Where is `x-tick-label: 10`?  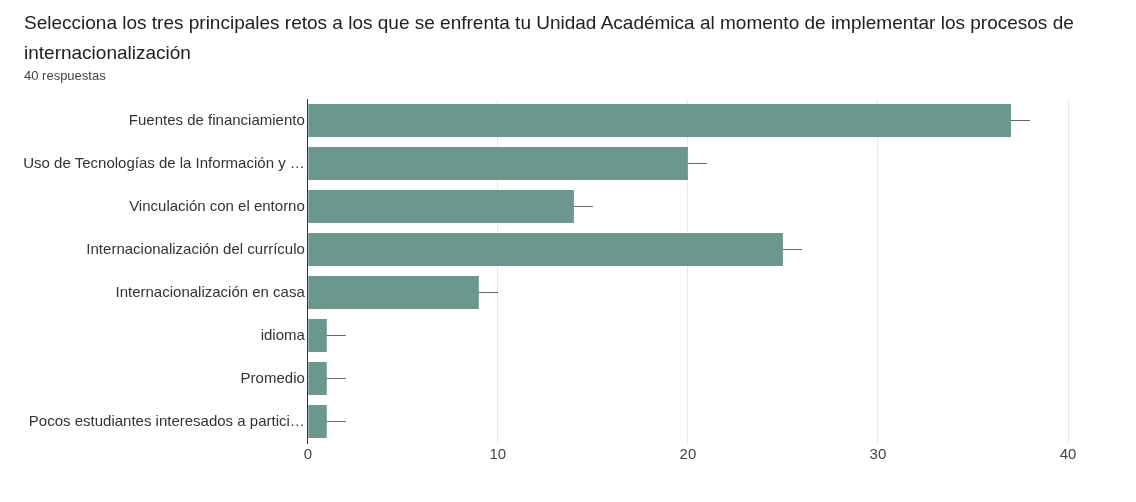
x-tick-label: 10 is located at coordinates (498, 454).